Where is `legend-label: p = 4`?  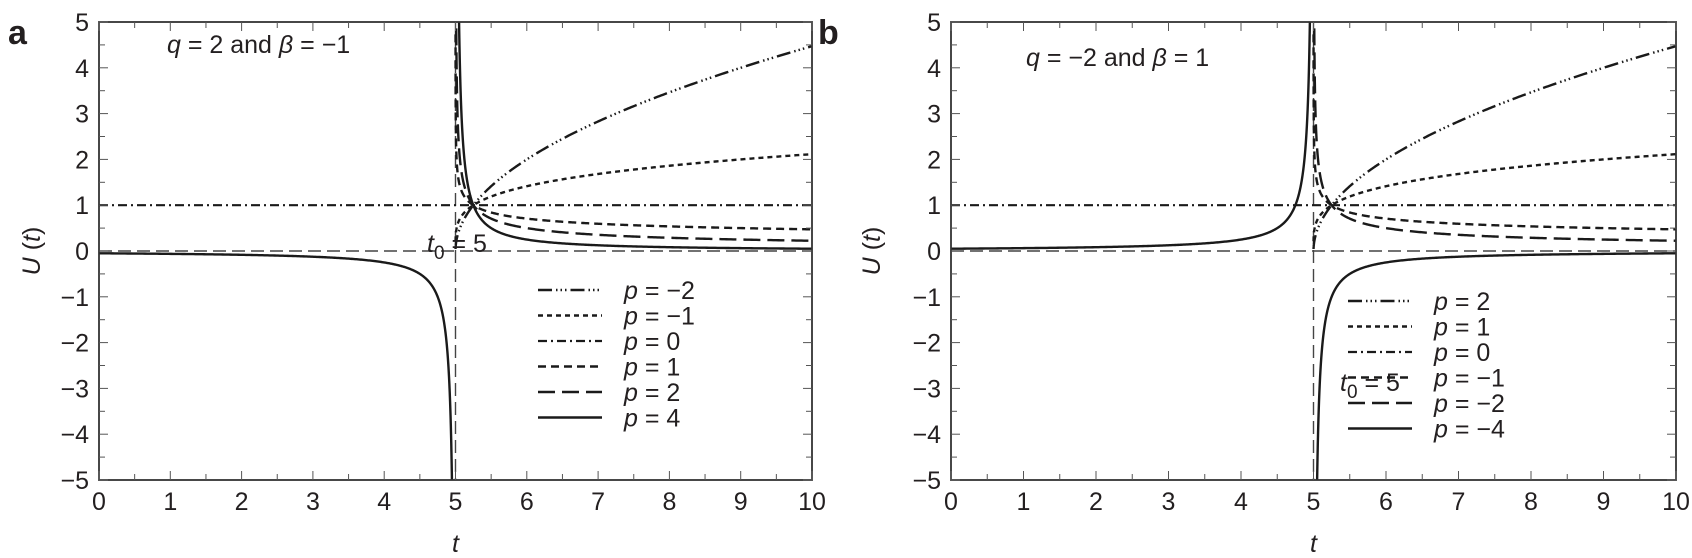
legend-label: p = 4 is located at coordinates (651, 419).